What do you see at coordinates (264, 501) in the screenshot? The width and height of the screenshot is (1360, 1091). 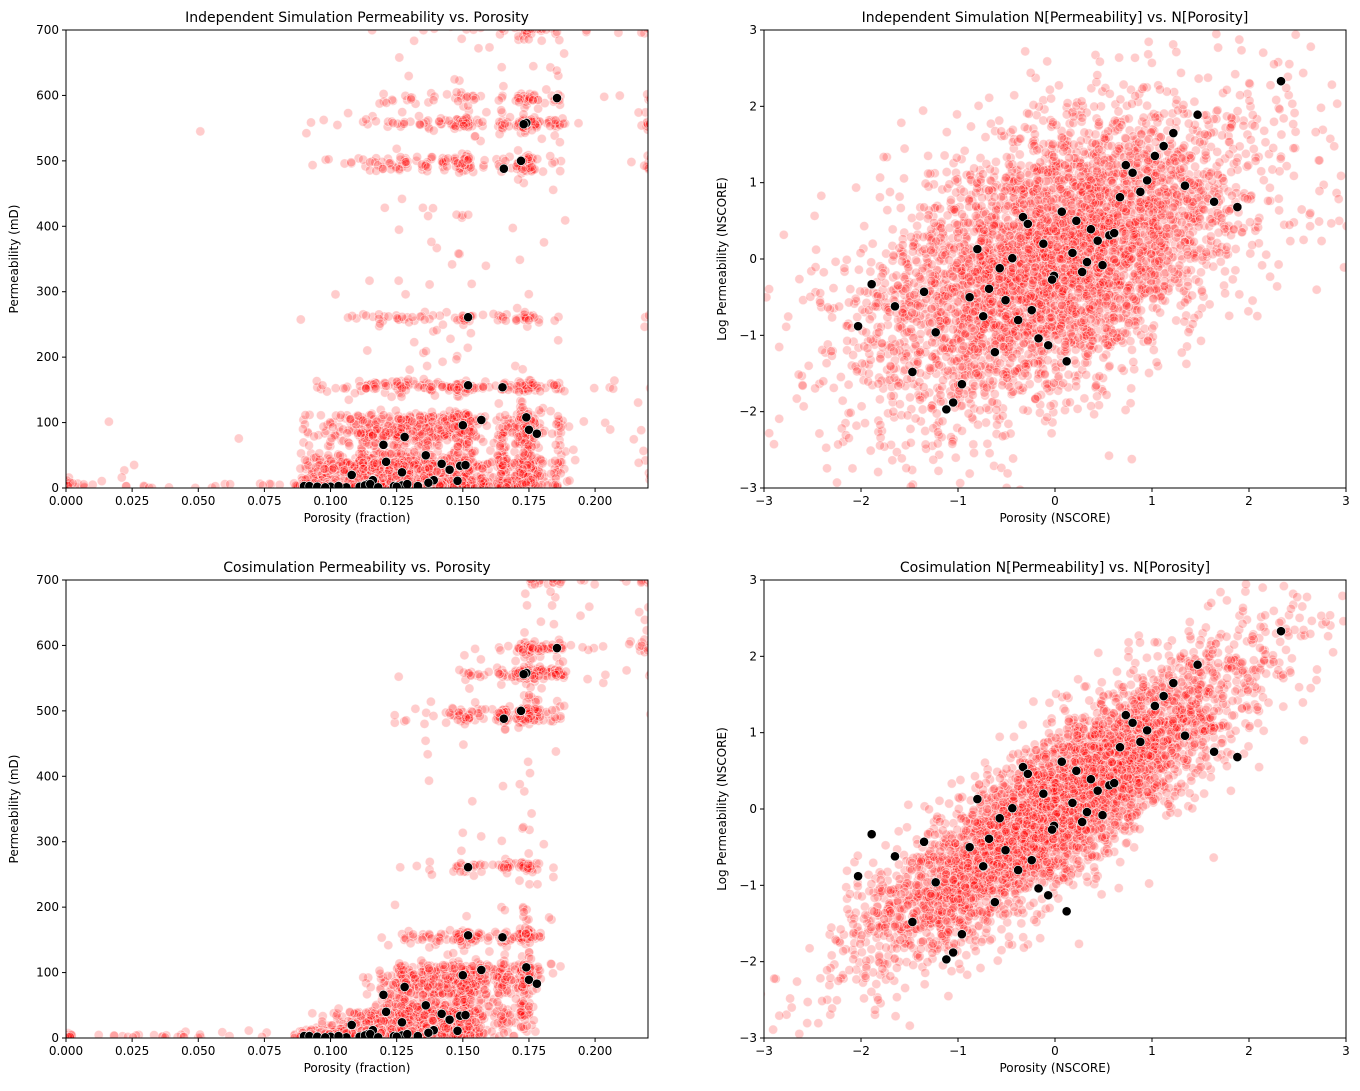 I see `x-tick-label: 0.075` at bounding box center [264, 501].